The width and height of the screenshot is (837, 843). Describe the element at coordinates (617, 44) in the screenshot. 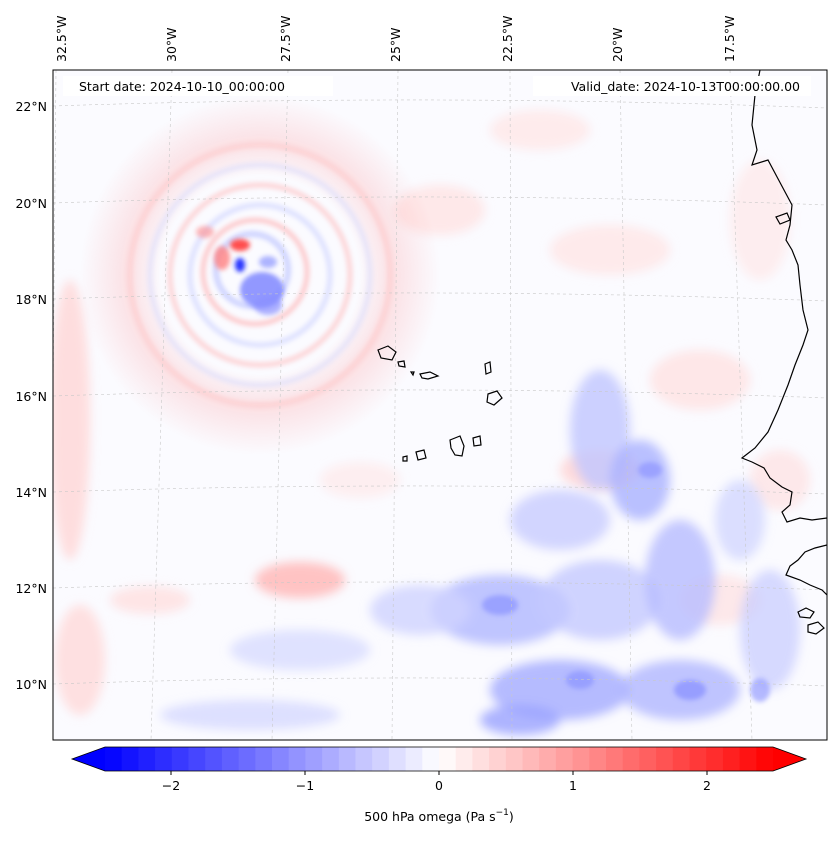

I see `lon-label: 20°W` at that location.